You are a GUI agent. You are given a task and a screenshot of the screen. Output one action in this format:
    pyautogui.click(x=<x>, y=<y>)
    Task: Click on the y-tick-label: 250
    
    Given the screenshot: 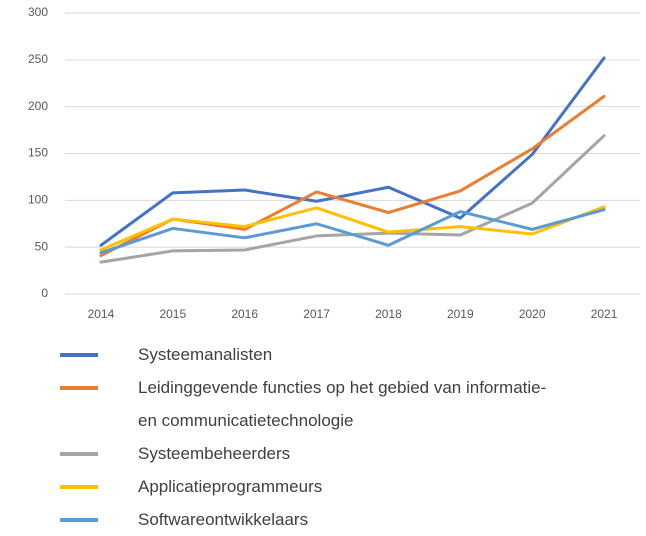 What is the action you would take?
    pyautogui.click(x=38, y=59)
    